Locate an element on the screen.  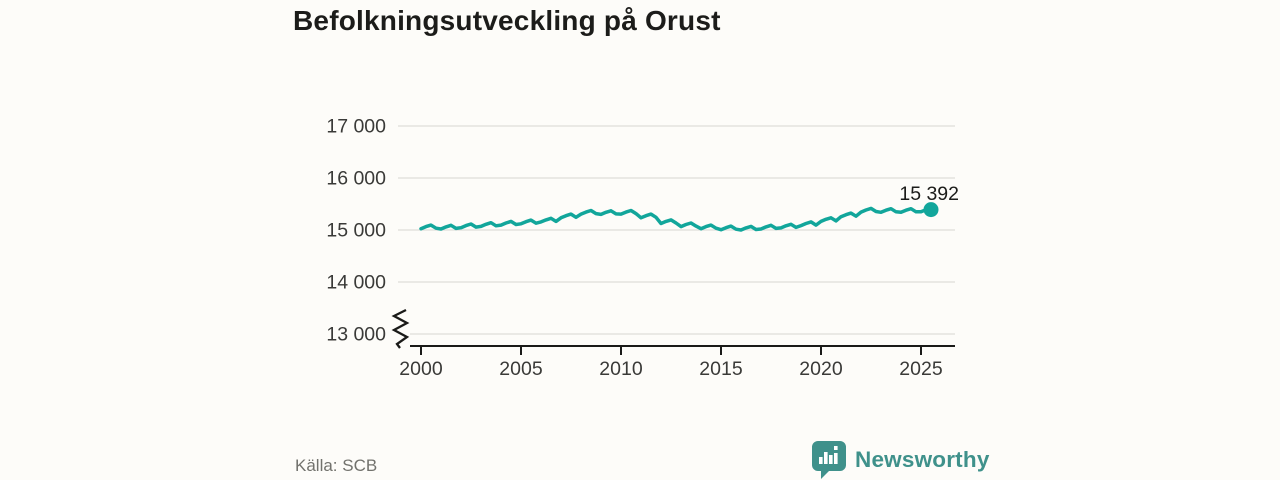
y-tick-label: 17 000 is located at coordinates (356, 127).